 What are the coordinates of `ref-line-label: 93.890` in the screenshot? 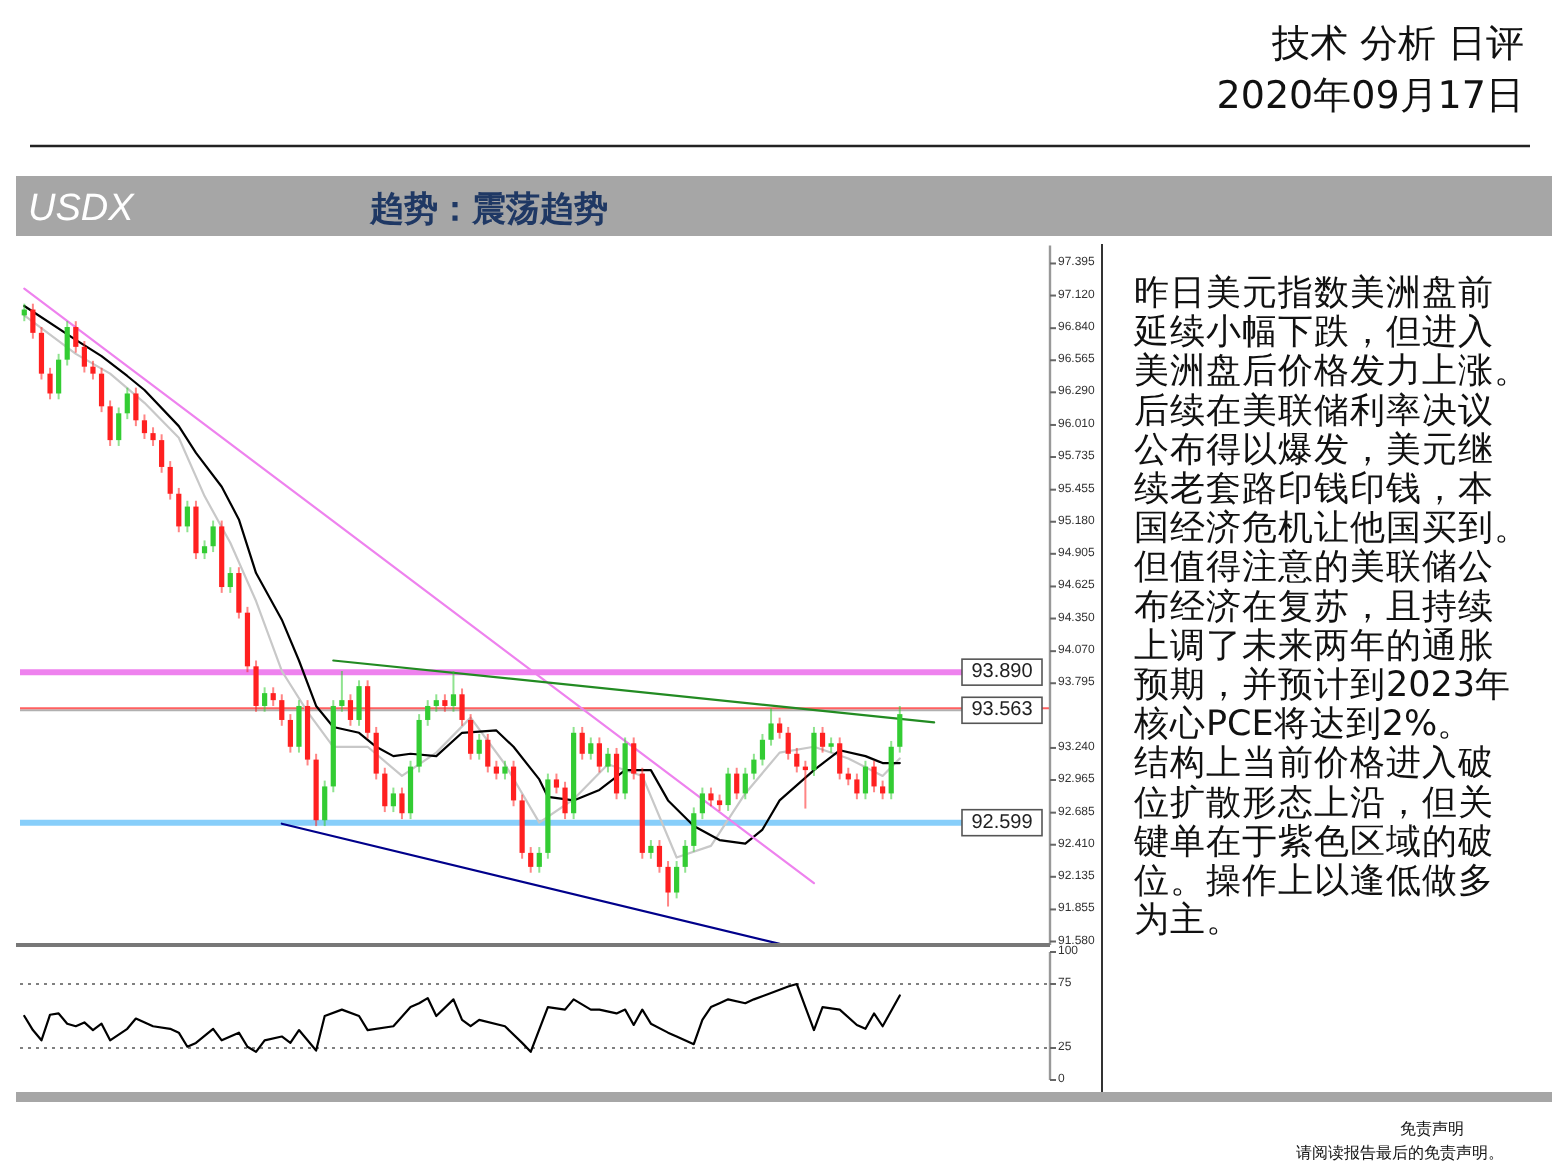 It's located at (1002, 672).